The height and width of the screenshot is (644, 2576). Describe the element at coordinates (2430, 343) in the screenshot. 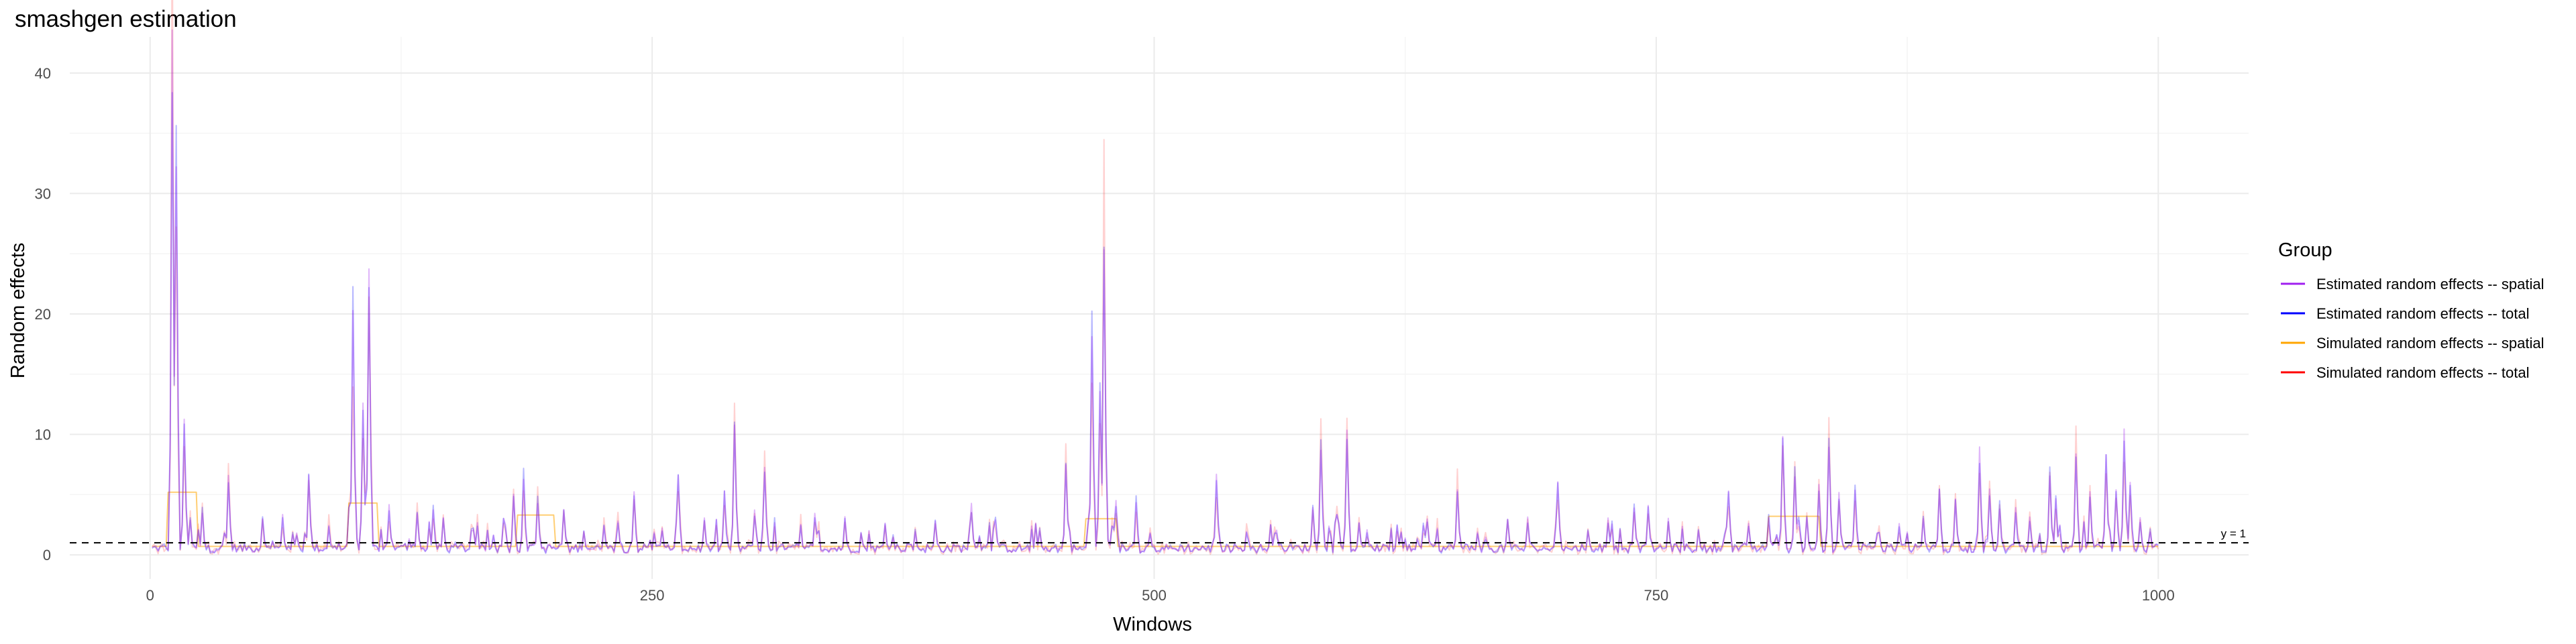

I see `legend-label: Simulated random effects -- spatial` at that location.